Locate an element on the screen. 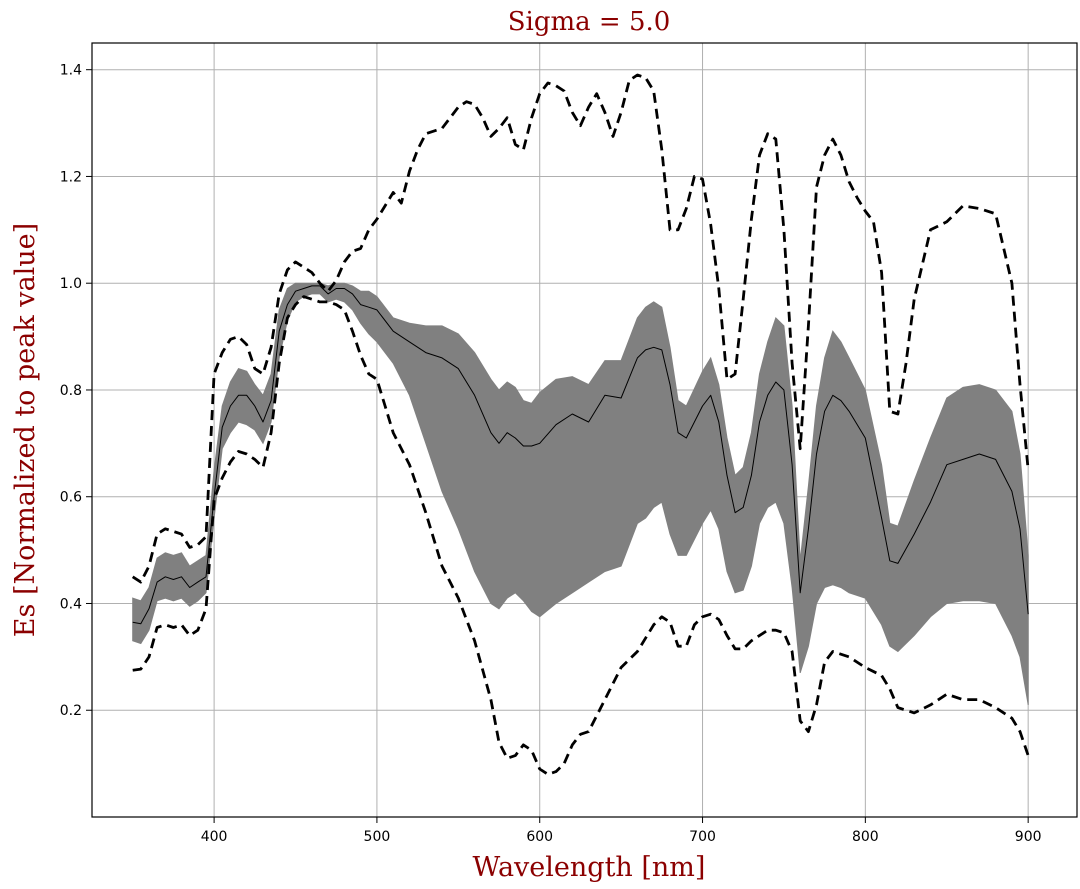 This screenshot has width=1080, height=889. y-tick-label: 0.4 is located at coordinates (71, 604).